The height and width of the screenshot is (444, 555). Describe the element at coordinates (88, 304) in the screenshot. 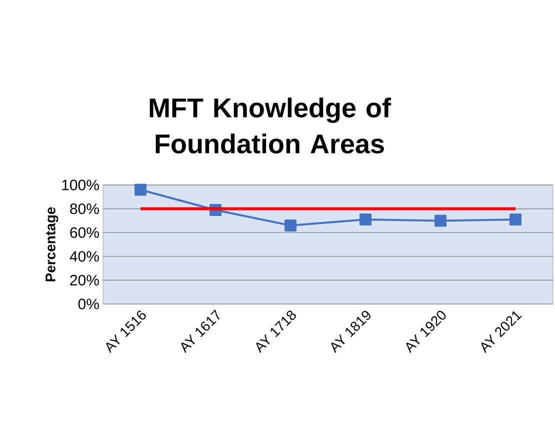

I see `y-tick-label: 0%` at that location.